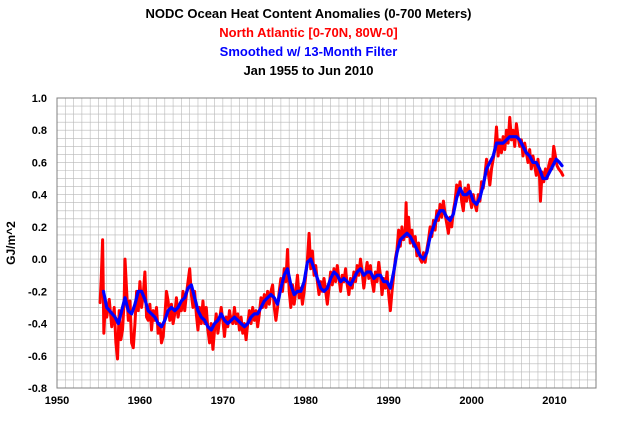 The image size is (617, 421). What do you see at coordinates (223, 401) in the screenshot?
I see `x-tick-label: 1970` at bounding box center [223, 401].